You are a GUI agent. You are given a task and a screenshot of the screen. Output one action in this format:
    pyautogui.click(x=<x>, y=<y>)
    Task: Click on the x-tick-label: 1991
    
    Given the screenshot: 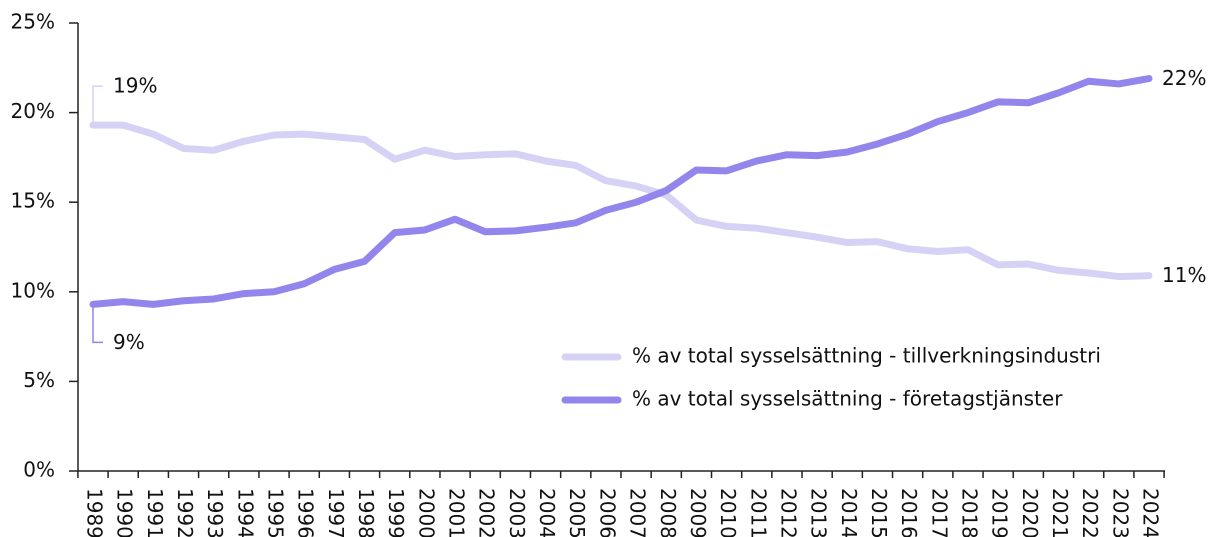 What is the action you would take?
    pyautogui.click(x=155, y=512)
    